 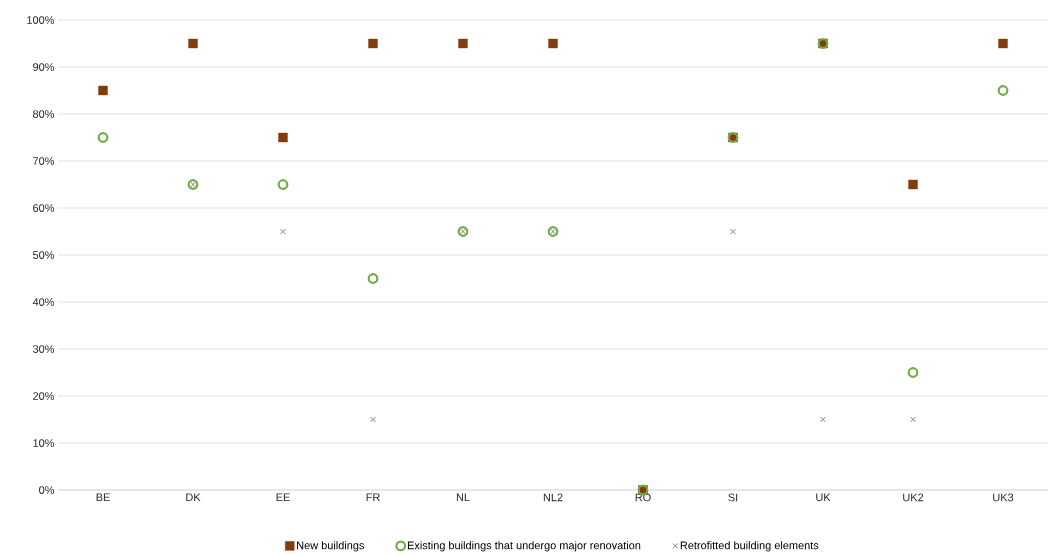 I want to click on legend-label: New buildings, so click(x=331, y=546).